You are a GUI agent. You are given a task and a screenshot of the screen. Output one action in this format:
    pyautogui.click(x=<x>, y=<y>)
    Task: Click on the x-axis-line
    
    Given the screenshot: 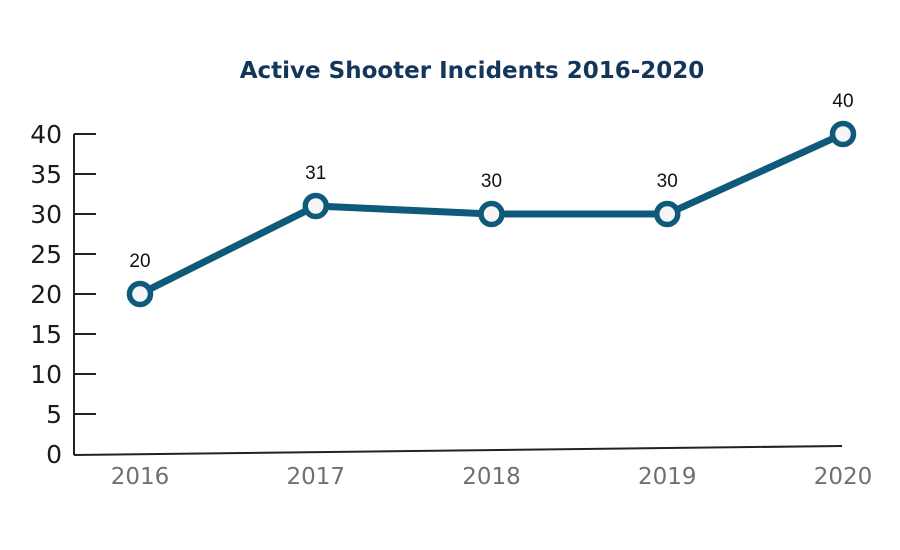 What is the action you would take?
    pyautogui.click(x=458, y=450)
    